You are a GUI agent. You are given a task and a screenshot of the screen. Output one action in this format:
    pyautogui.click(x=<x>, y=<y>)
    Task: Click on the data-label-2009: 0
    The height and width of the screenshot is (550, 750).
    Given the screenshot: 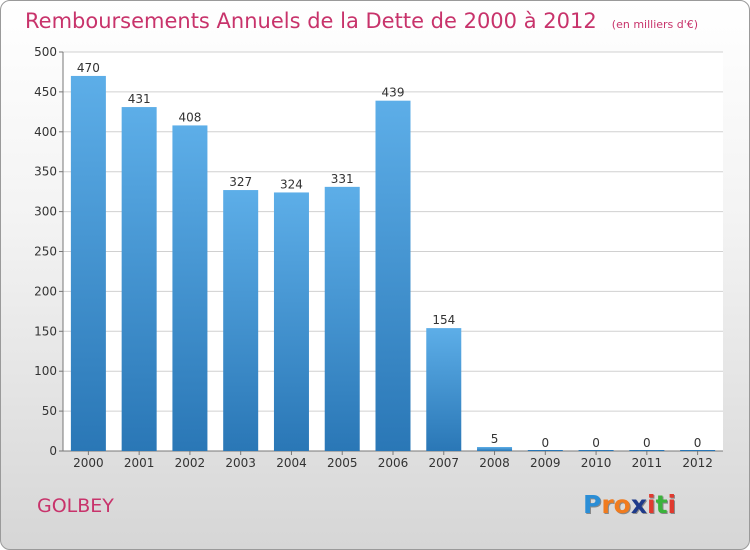 What is the action you would take?
    pyautogui.click(x=545, y=443)
    